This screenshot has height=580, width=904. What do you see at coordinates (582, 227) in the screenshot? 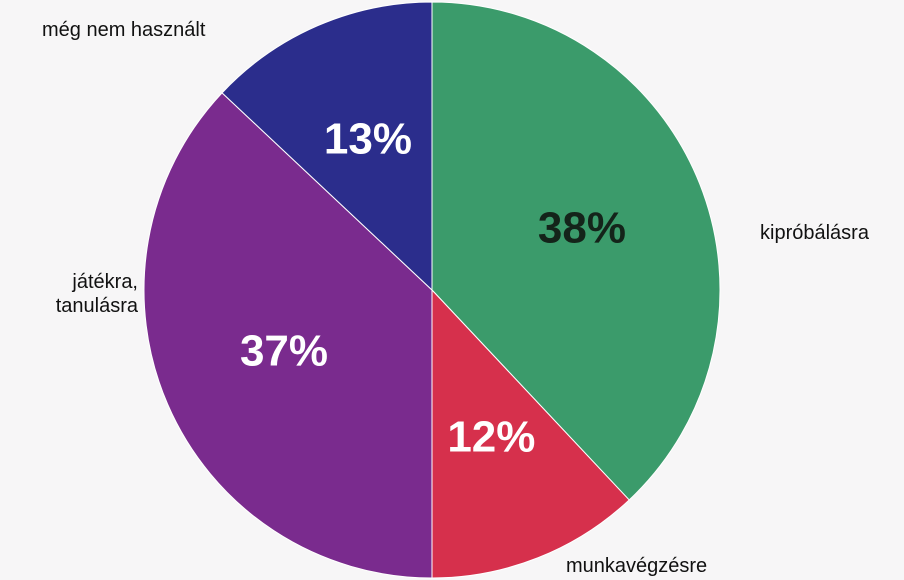
I see `value-label: 38%` at bounding box center [582, 227].